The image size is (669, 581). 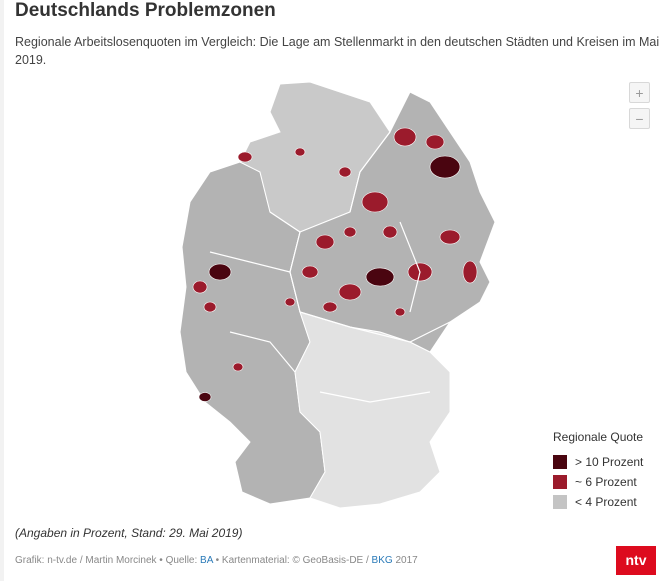 I want to click on ntv-logo: ntv, so click(x=636, y=560).